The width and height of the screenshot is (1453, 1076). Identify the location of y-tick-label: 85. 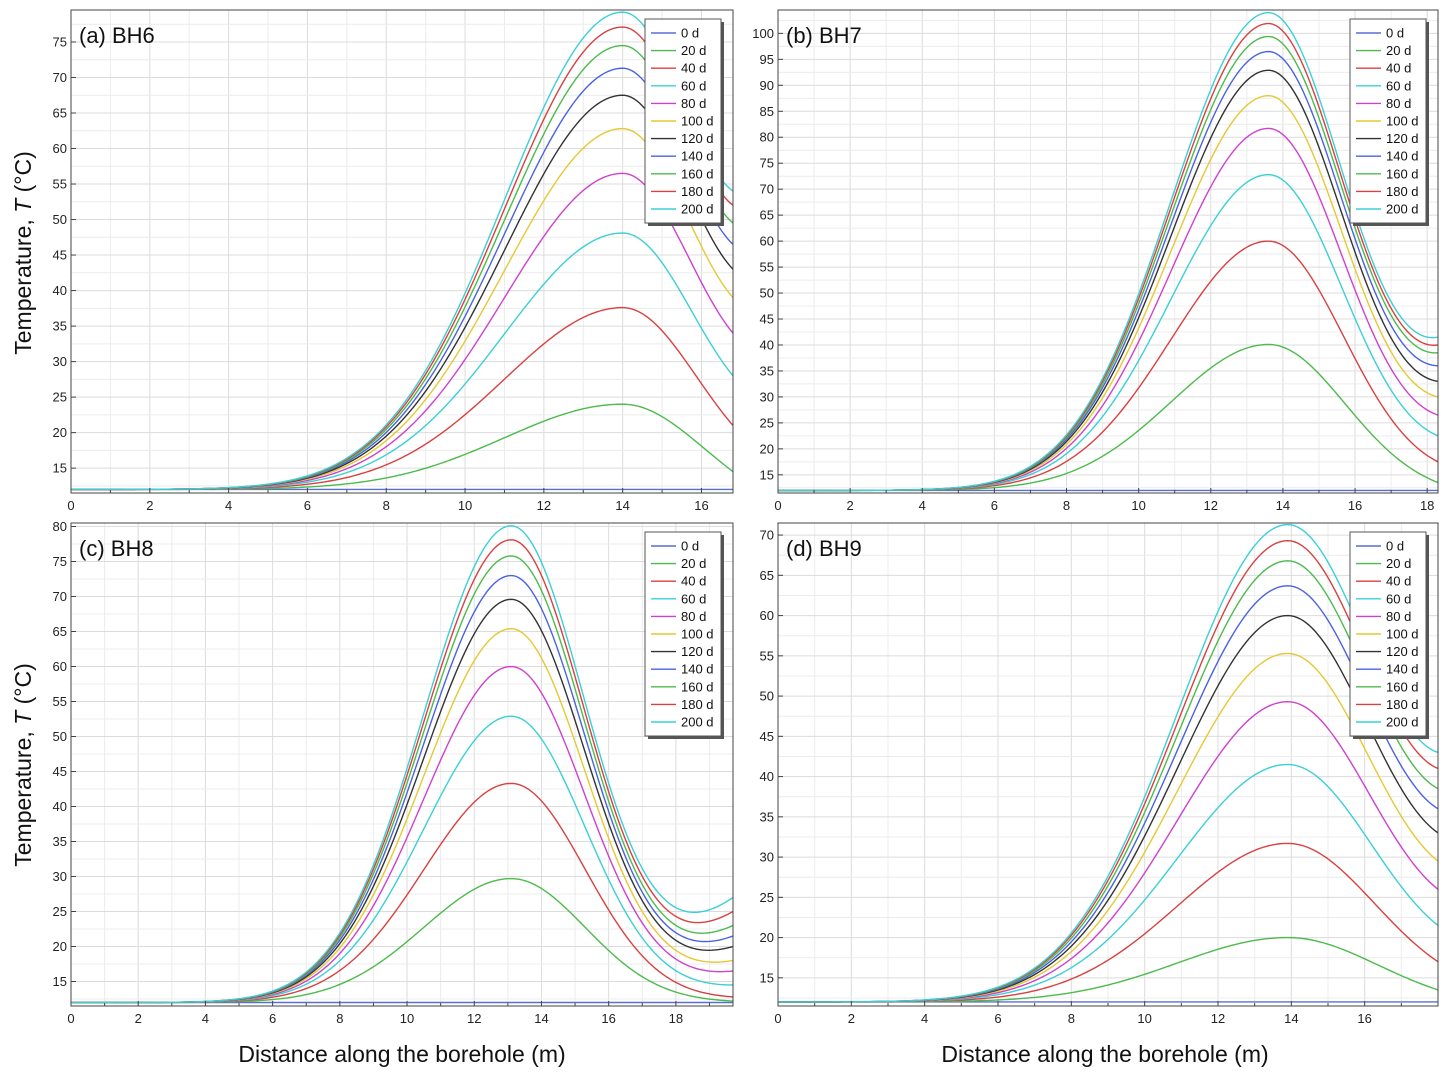
(767, 111).